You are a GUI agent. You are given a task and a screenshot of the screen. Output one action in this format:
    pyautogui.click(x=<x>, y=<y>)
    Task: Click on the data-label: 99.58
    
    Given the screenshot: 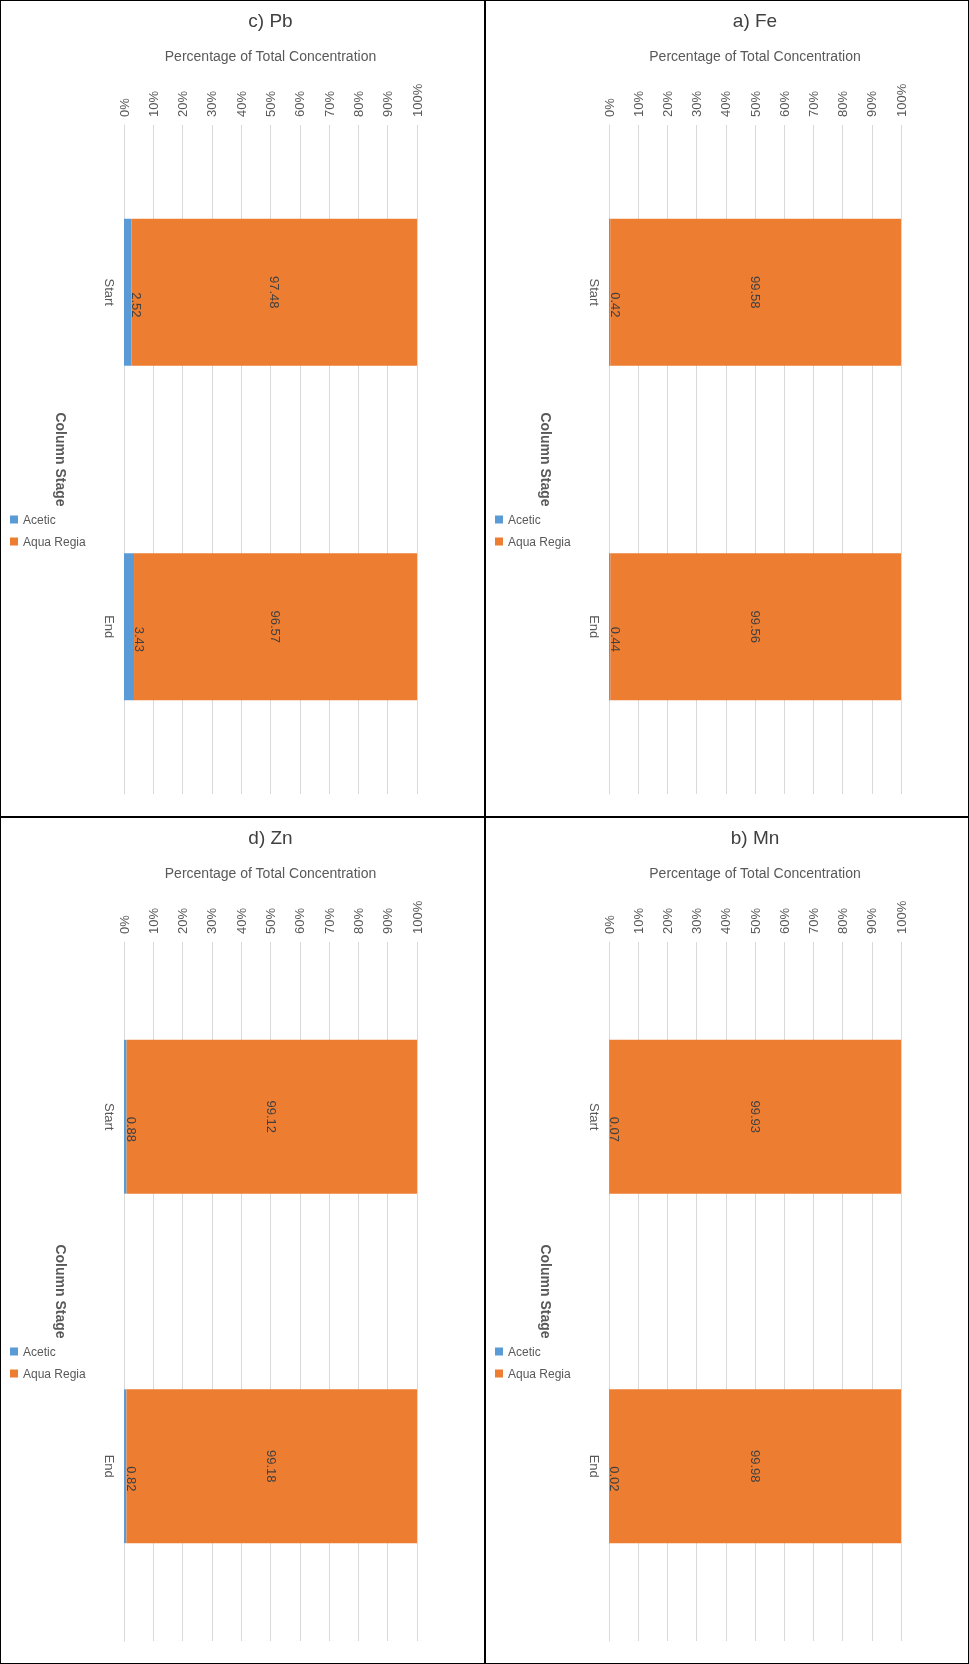 What is the action you would take?
    pyautogui.click(x=756, y=292)
    